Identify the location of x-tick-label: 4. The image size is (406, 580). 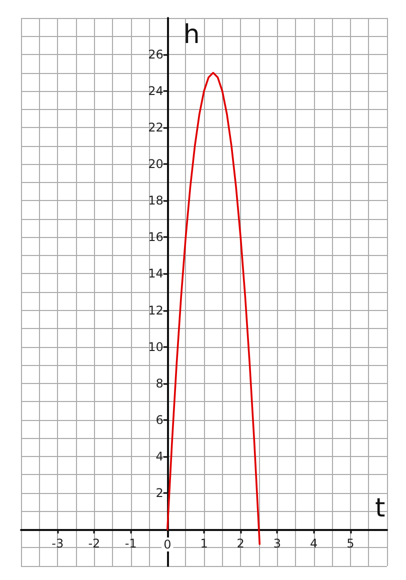
(314, 543).